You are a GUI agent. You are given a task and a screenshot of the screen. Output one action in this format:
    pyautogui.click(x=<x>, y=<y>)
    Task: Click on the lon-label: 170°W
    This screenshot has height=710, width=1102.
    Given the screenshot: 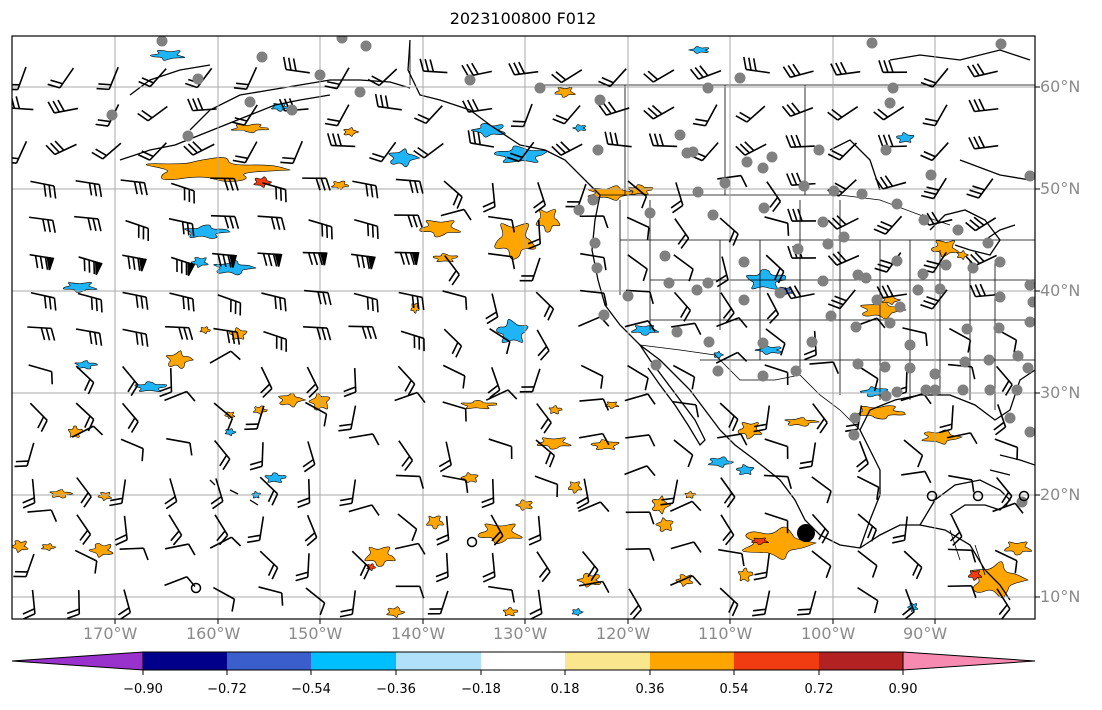 What is the action you would take?
    pyautogui.click(x=110, y=633)
    